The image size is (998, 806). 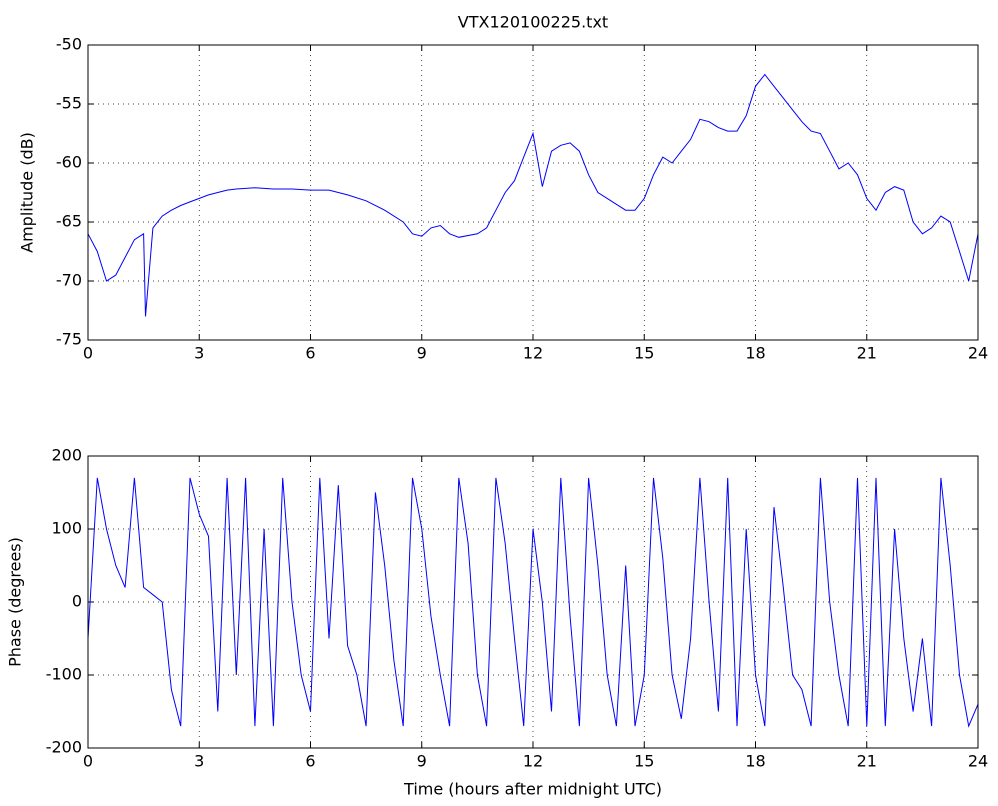 What do you see at coordinates (69, 221) in the screenshot?
I see `y-tick-label: -65` at bounding box center [69, 221].